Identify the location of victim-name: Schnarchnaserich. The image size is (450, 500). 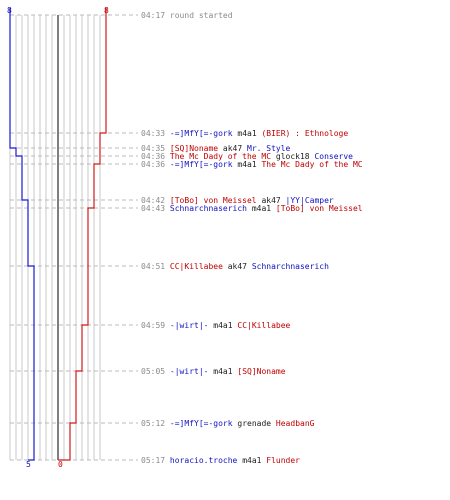
(290, 266).